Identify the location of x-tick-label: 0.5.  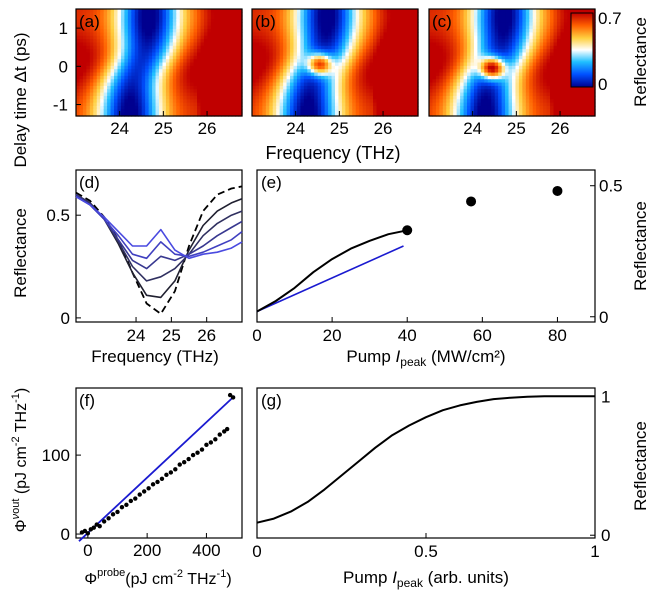
(426, 551).